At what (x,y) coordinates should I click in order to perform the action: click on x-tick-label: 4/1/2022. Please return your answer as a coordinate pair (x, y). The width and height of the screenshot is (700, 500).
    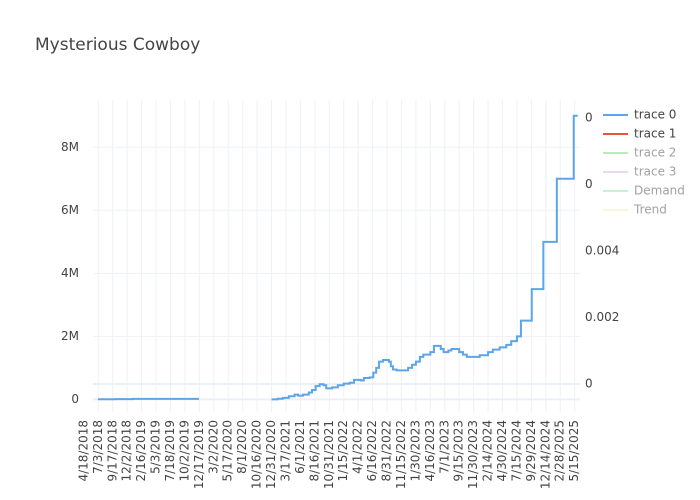
    Looking at the image, I should click on (358, 447).